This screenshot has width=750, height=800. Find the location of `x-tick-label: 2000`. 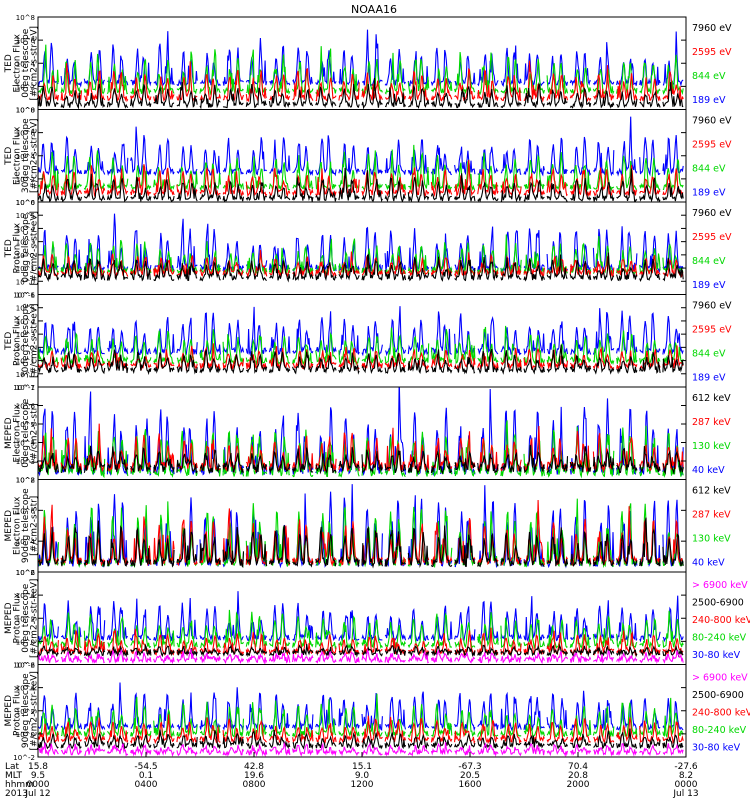

x-tick-label: 2000 is located at coordinates (578, 785).